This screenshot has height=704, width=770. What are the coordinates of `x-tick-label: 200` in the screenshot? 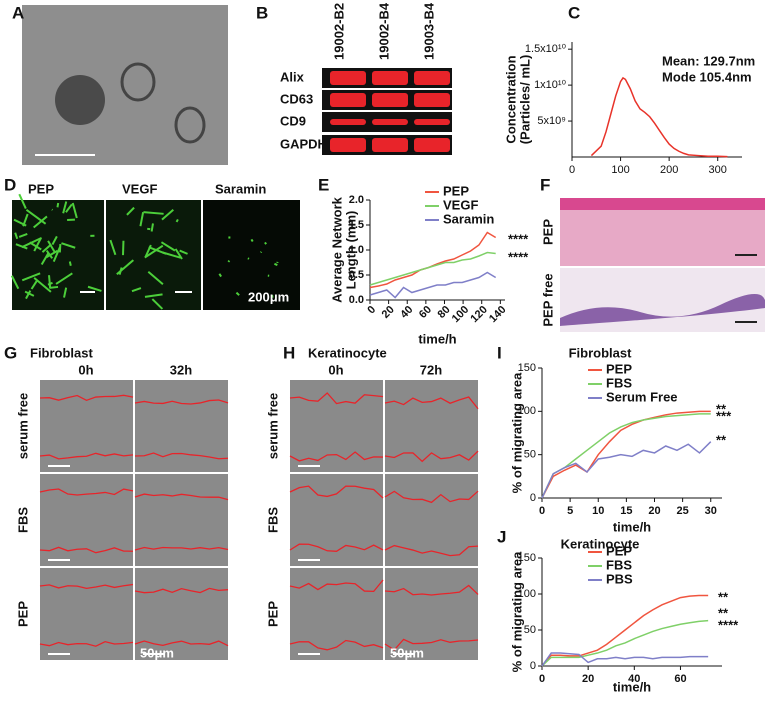 It's located at (669, 170).